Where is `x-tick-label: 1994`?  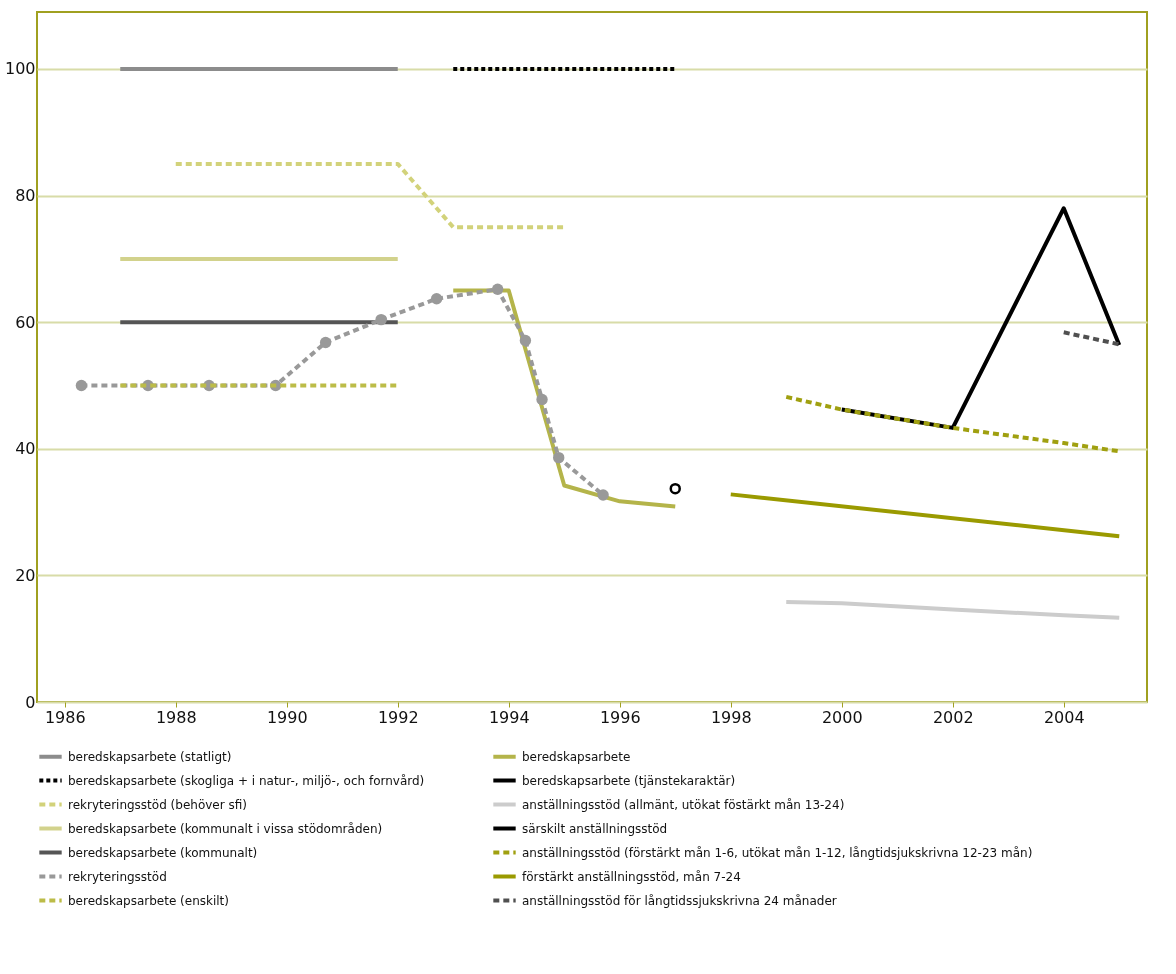 x-tick-label: 1994 is located at coordinates (509, 717).